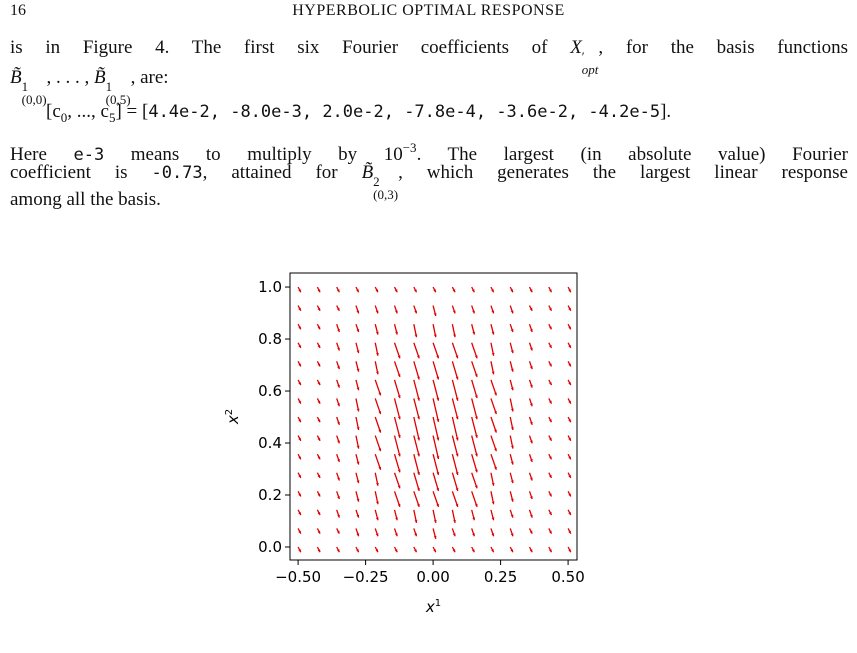 This screenshot has height=653, width=857. What do you see at coordinates (270, 547) in the screenshot?
I see `y-tick-label: 0.0` at bounding box center [270, 547].